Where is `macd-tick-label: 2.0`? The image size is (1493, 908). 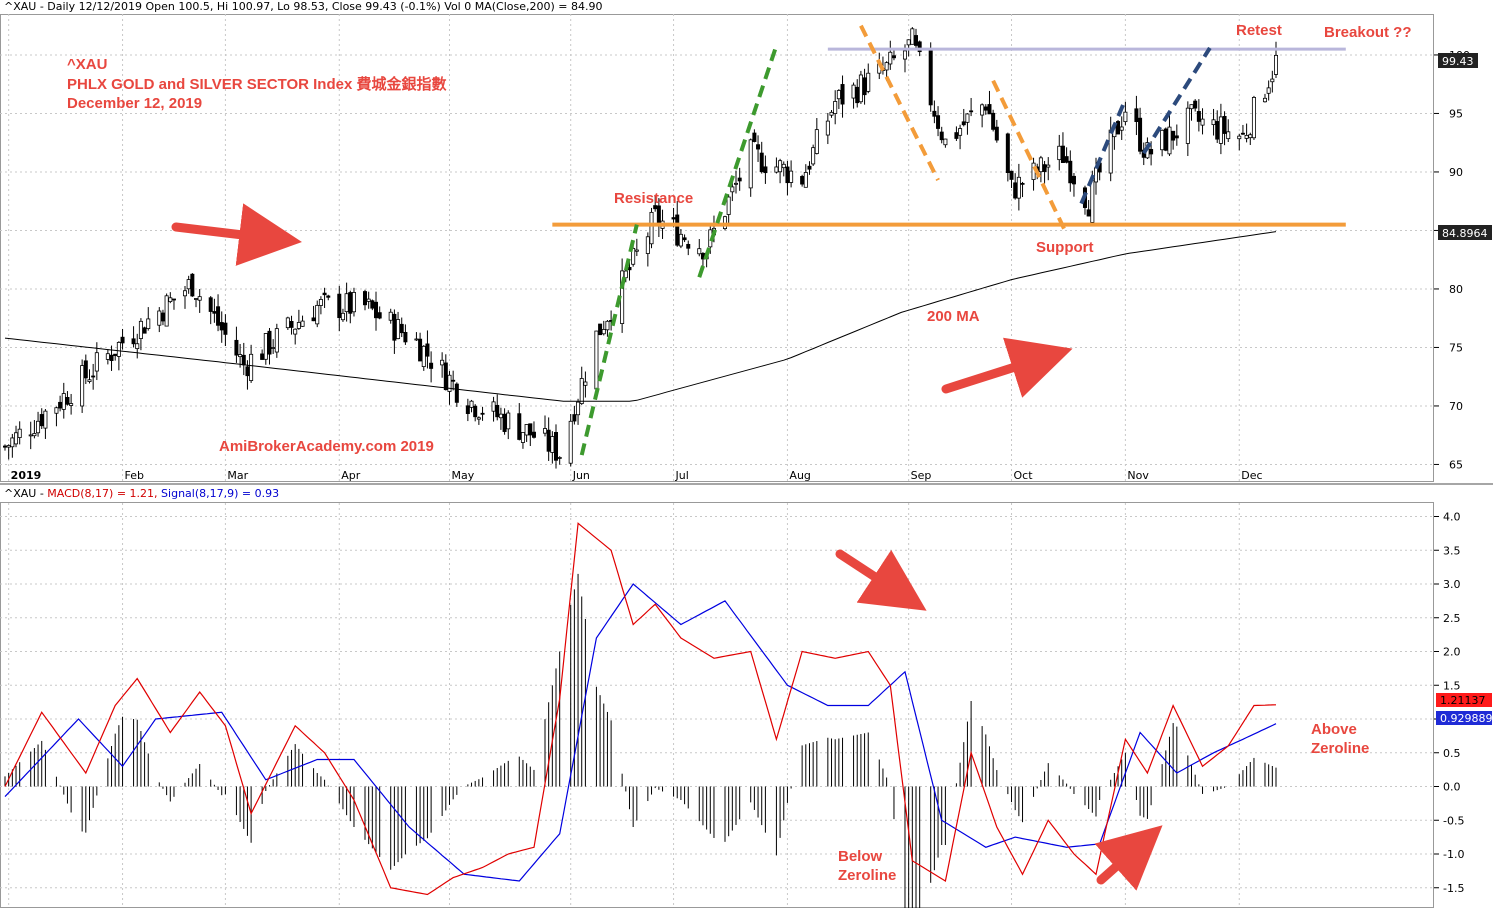 macd-tick-label: 2.0 is located at coordinates (1452, 652).